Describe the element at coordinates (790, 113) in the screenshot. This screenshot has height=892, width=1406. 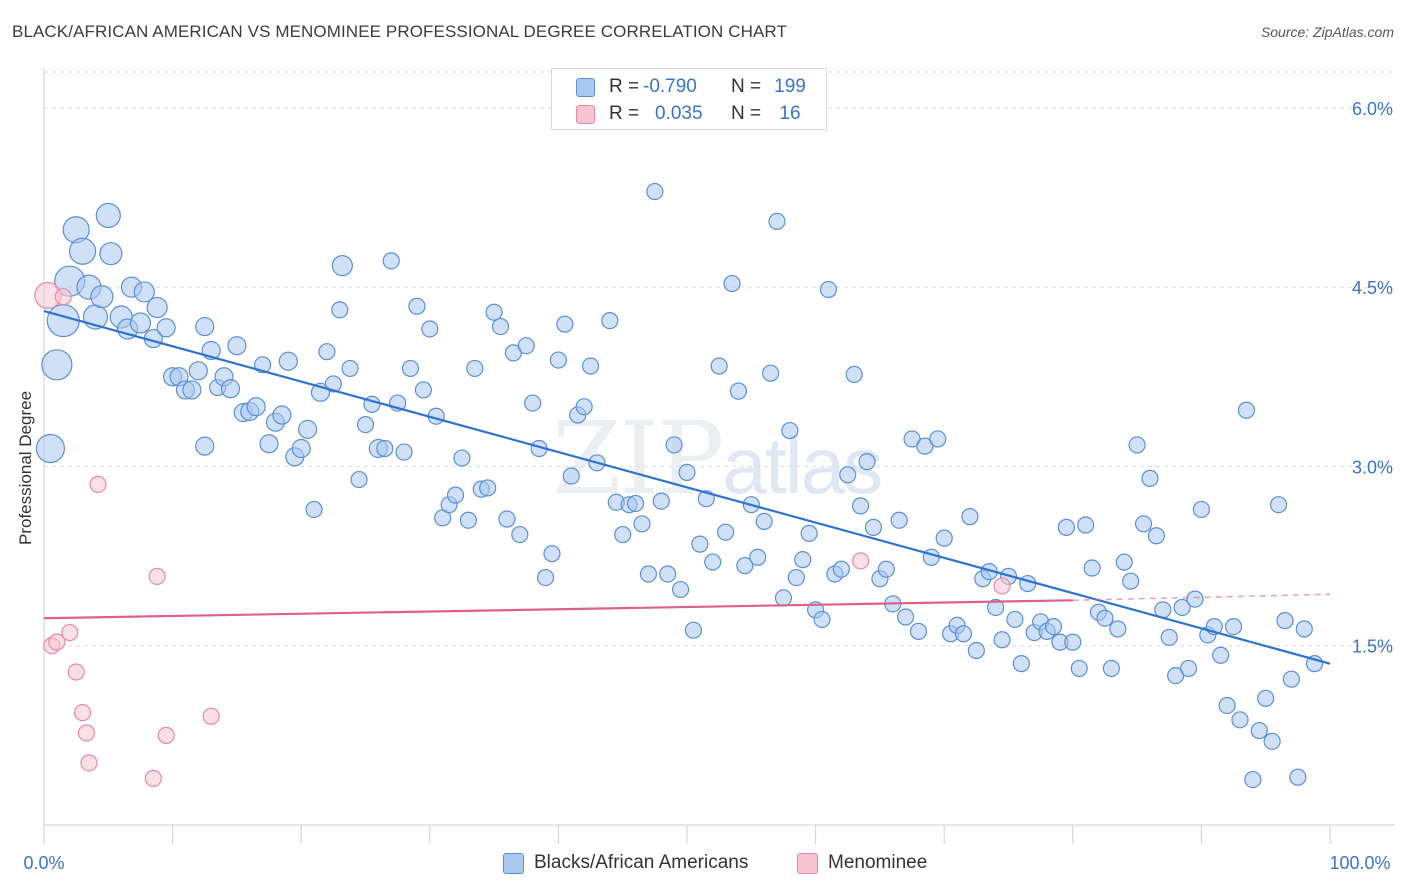
I see `legend-n-value: 16` at that location.